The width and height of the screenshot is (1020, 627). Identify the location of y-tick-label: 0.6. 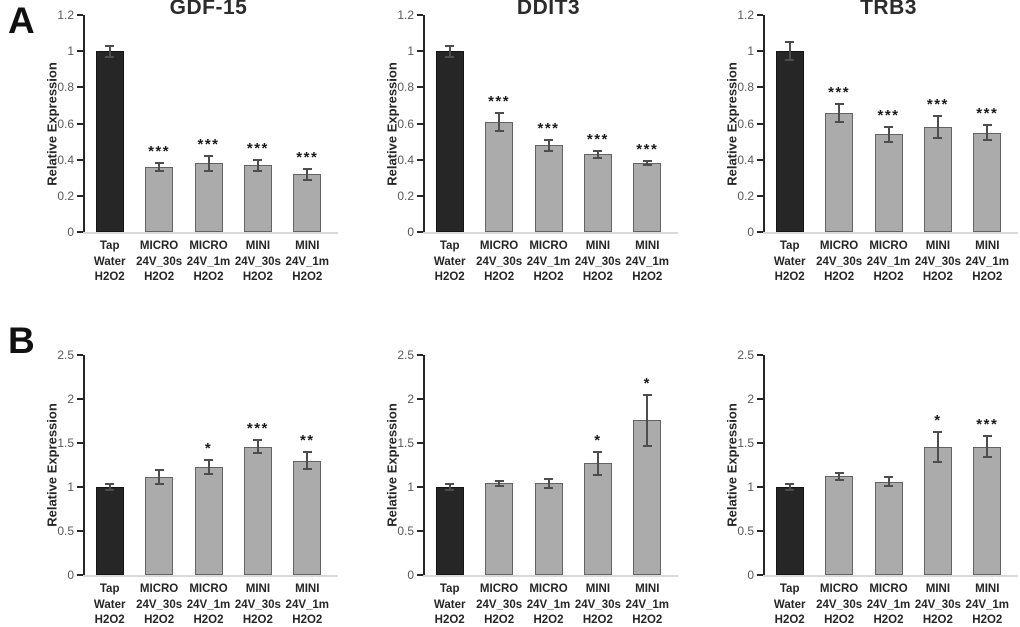
(745, 123).